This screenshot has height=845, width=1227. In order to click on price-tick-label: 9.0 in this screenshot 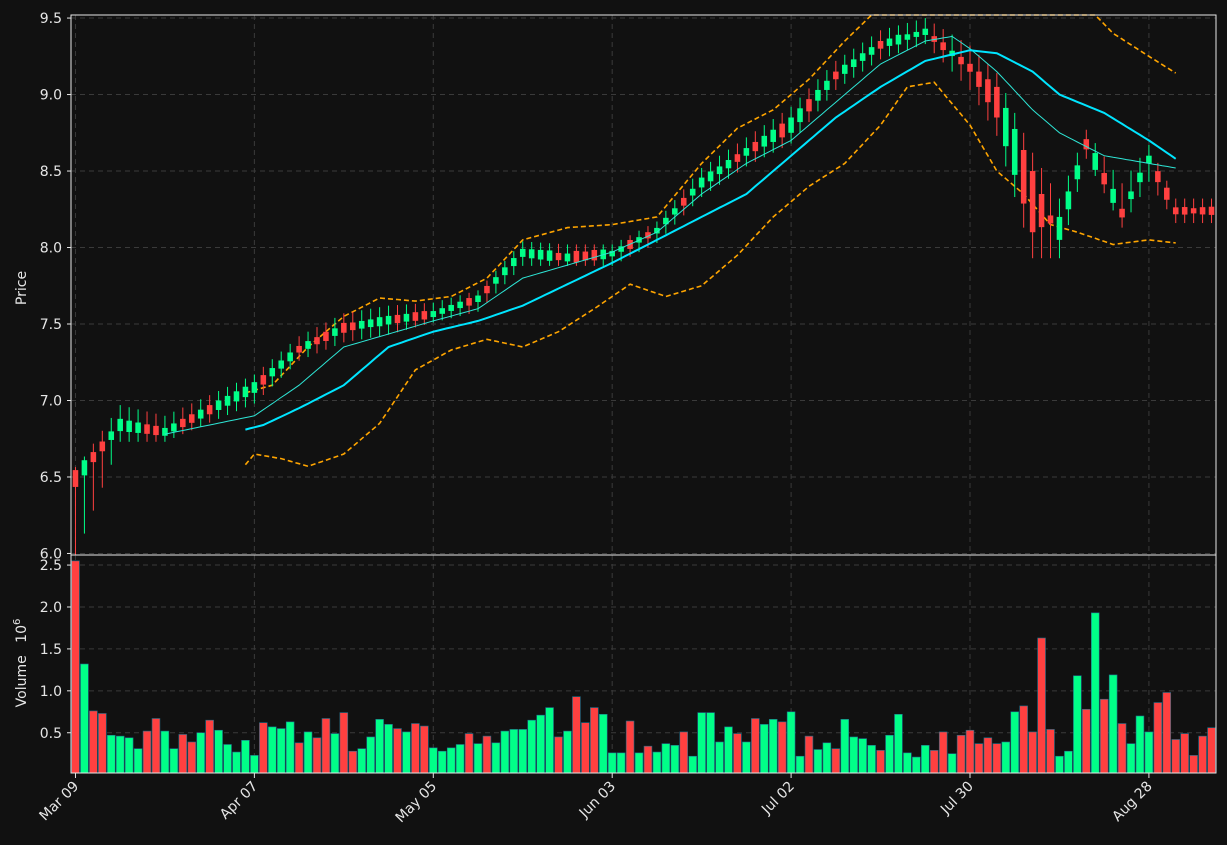, I will do `click(51, 96)`.